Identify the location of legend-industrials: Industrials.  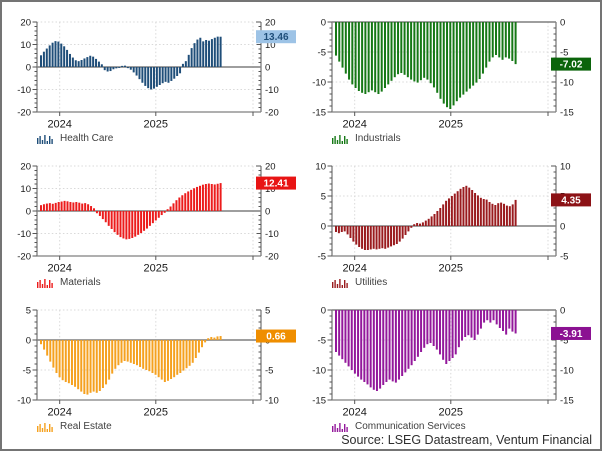
(464, 139).